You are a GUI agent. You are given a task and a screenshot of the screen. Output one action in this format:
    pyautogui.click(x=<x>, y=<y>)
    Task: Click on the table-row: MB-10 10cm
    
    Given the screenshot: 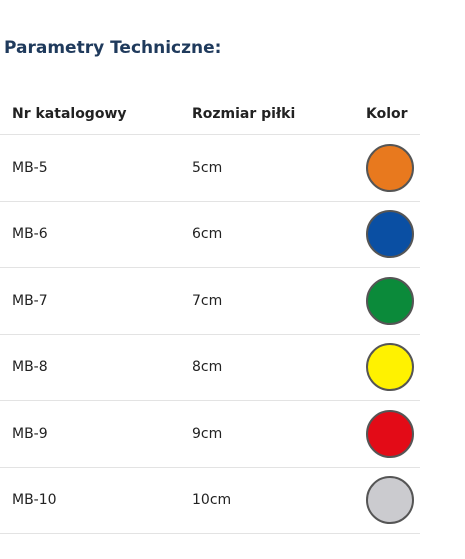 What is the action you would take?
    pyautogui.click(x=210, y=501)
    